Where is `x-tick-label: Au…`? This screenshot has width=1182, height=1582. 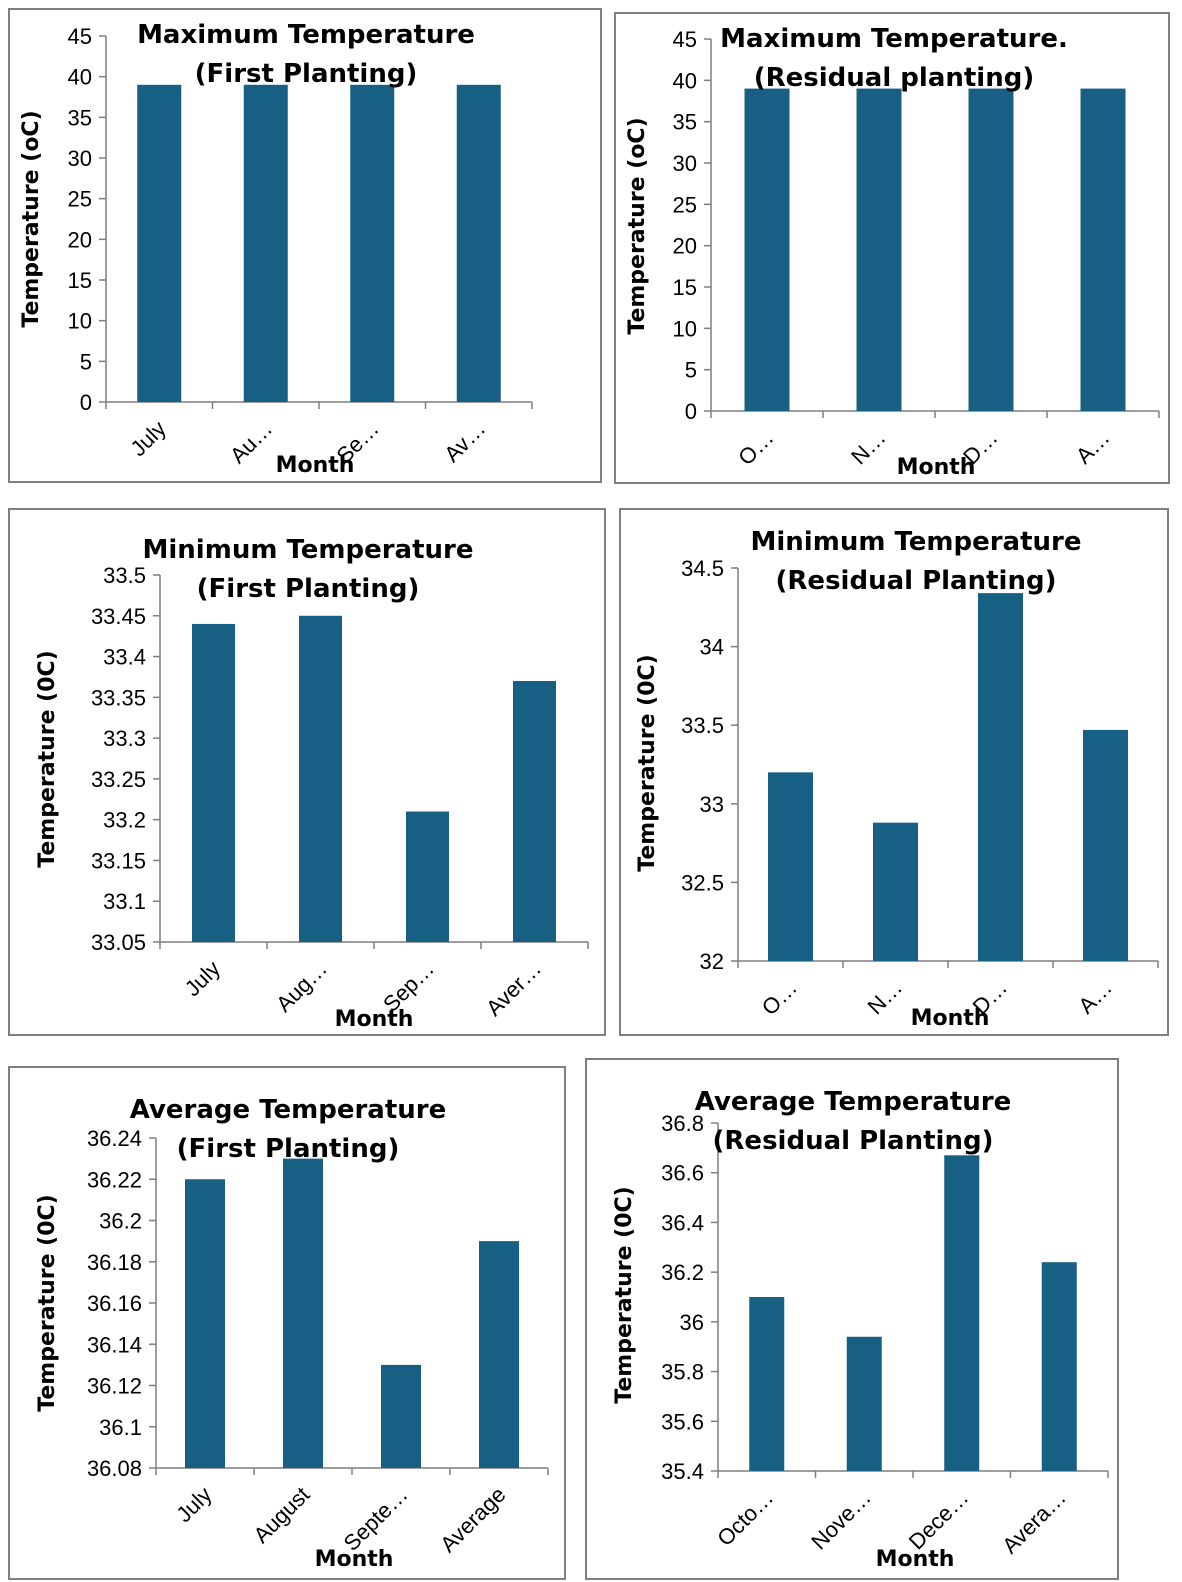 x-tick-label: Au… is located at coordinates (251, 442).